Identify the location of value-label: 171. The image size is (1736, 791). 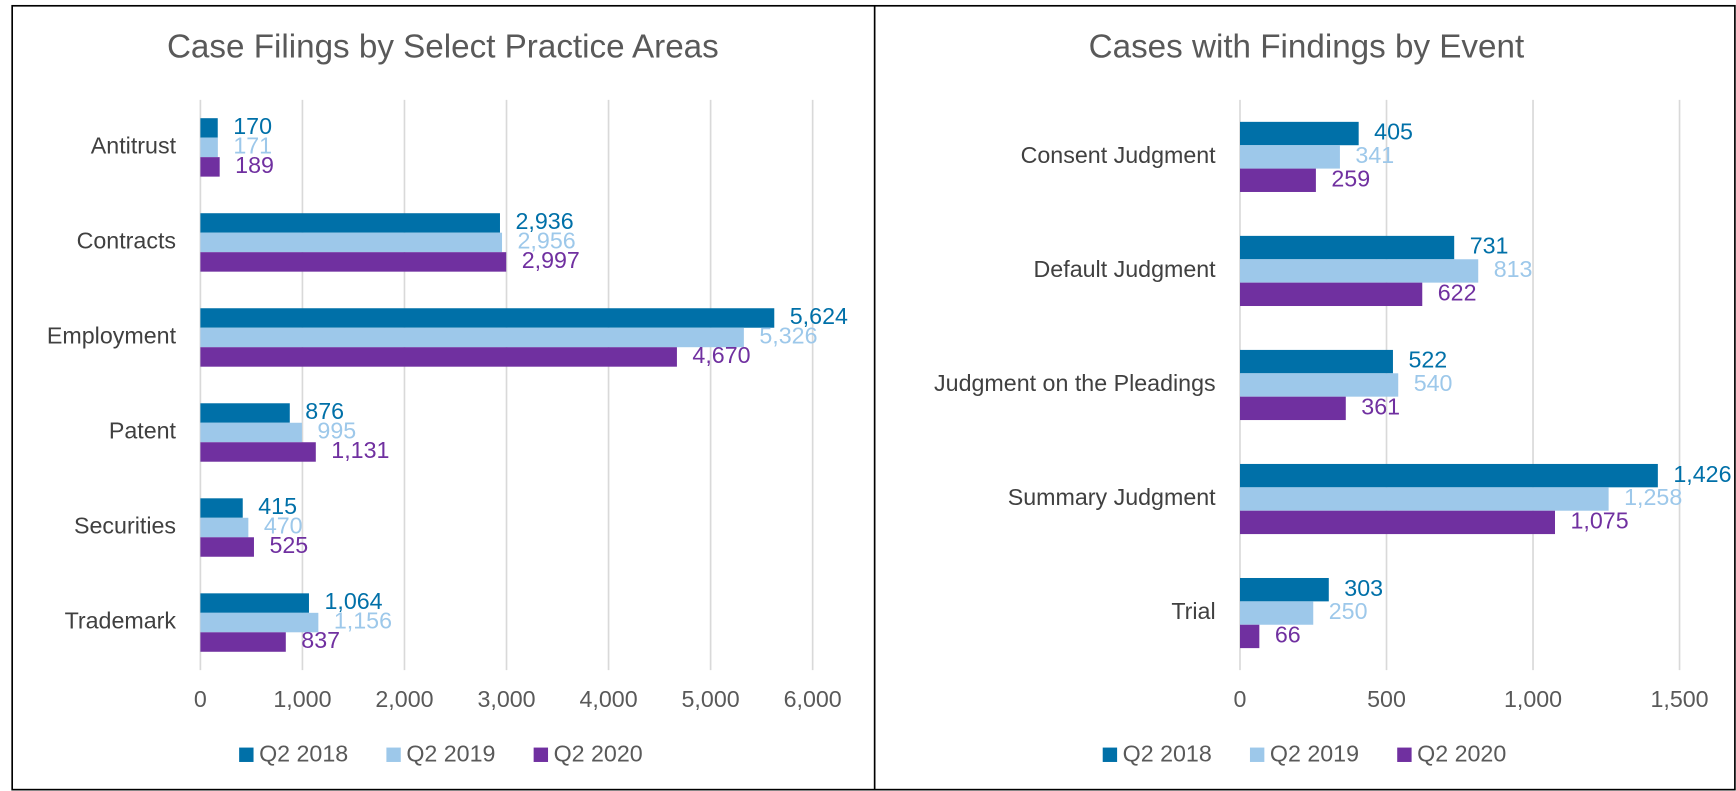
(252, 146).